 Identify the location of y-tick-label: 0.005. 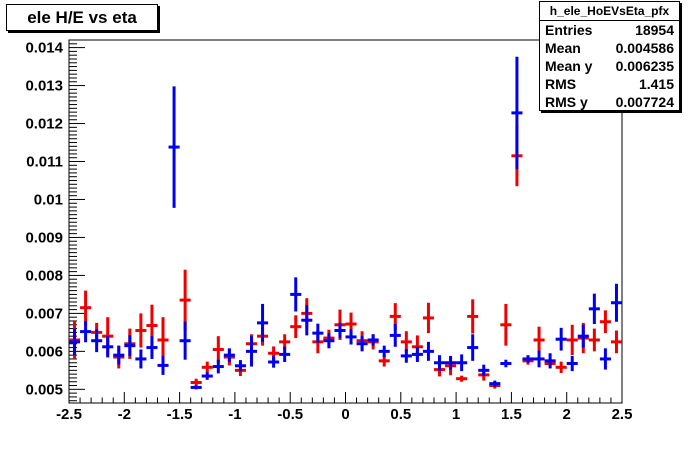
(44, 389).